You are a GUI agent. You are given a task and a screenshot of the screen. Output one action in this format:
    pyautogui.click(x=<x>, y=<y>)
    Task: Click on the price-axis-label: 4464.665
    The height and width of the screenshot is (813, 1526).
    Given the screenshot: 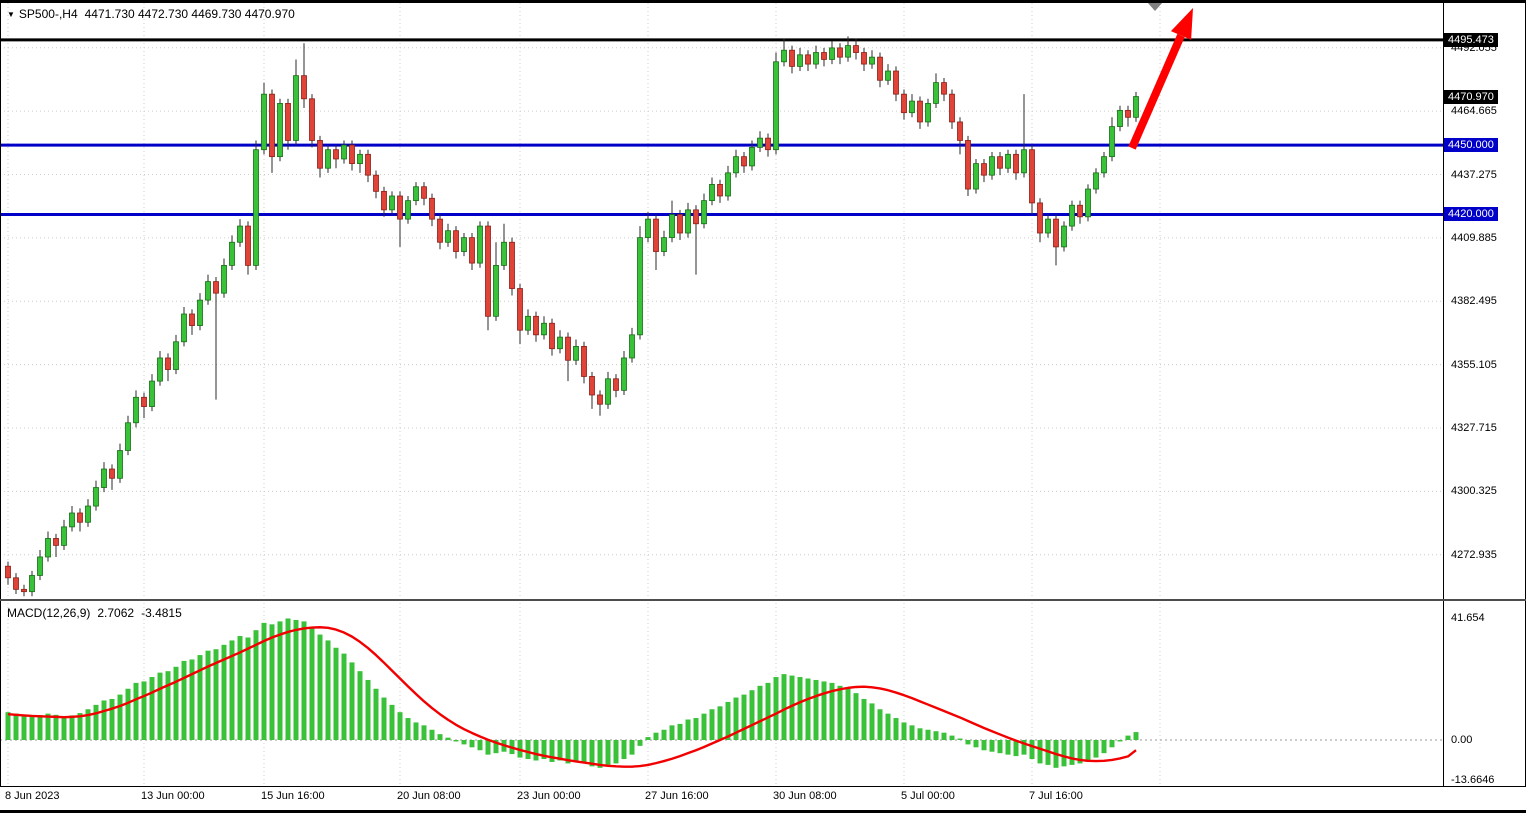 What is the action you would take?
    pyautogui.click(x=1474, y=111)
    